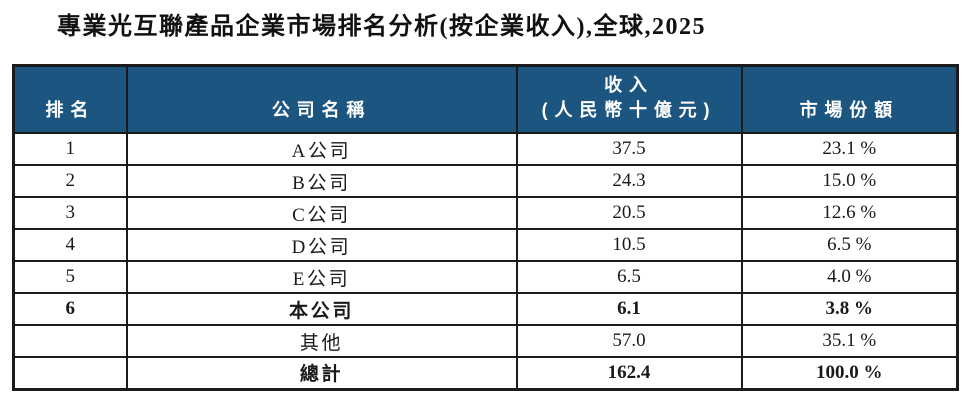 The height and width of the screenshot is (404, 972). What do you see at coordinates (629, 341) in the screenshot?
I see `cell-revenue: 57.0` at bounding box center [629, 341].